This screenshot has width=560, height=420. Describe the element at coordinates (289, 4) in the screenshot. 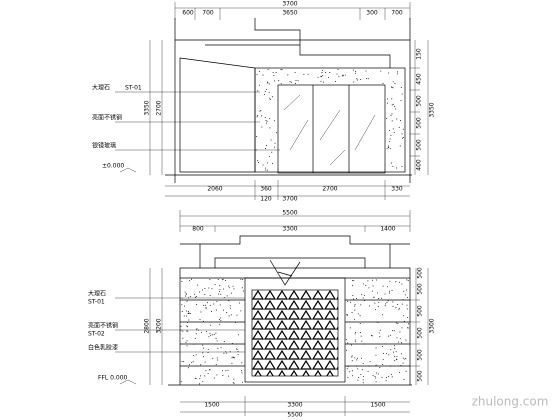

I see `dimension-label: 3700` at that location.